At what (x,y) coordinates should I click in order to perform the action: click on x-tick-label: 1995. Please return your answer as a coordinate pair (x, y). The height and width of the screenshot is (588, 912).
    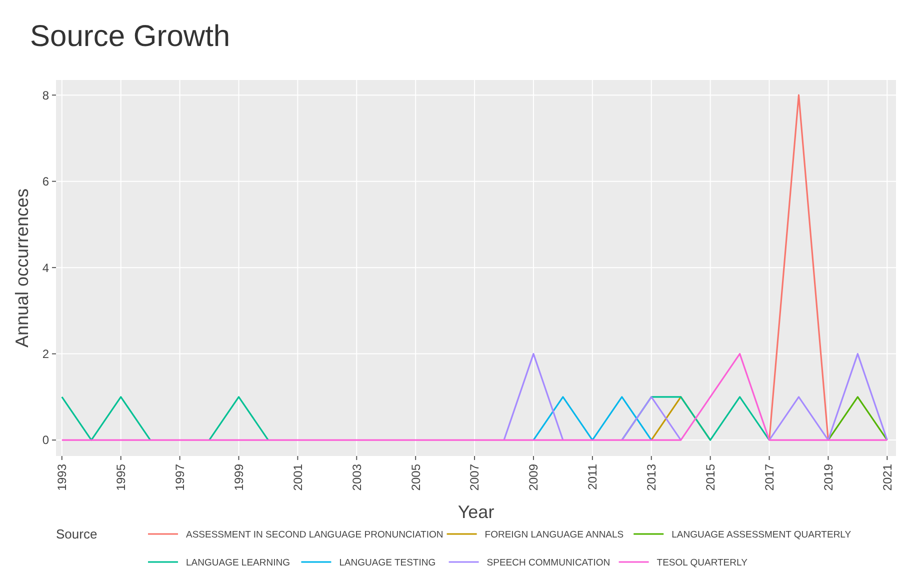
    Looking at the image, I should click on (121, 477).